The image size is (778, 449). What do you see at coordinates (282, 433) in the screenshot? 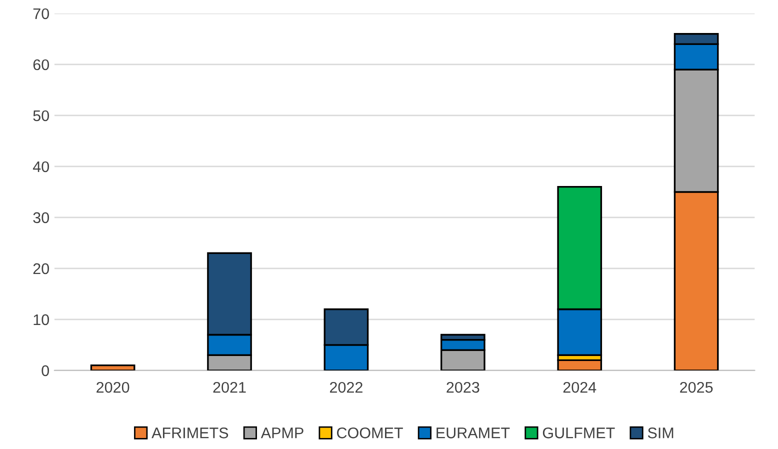
I see `legend-label: APMP` at bounding box center [282, 433].